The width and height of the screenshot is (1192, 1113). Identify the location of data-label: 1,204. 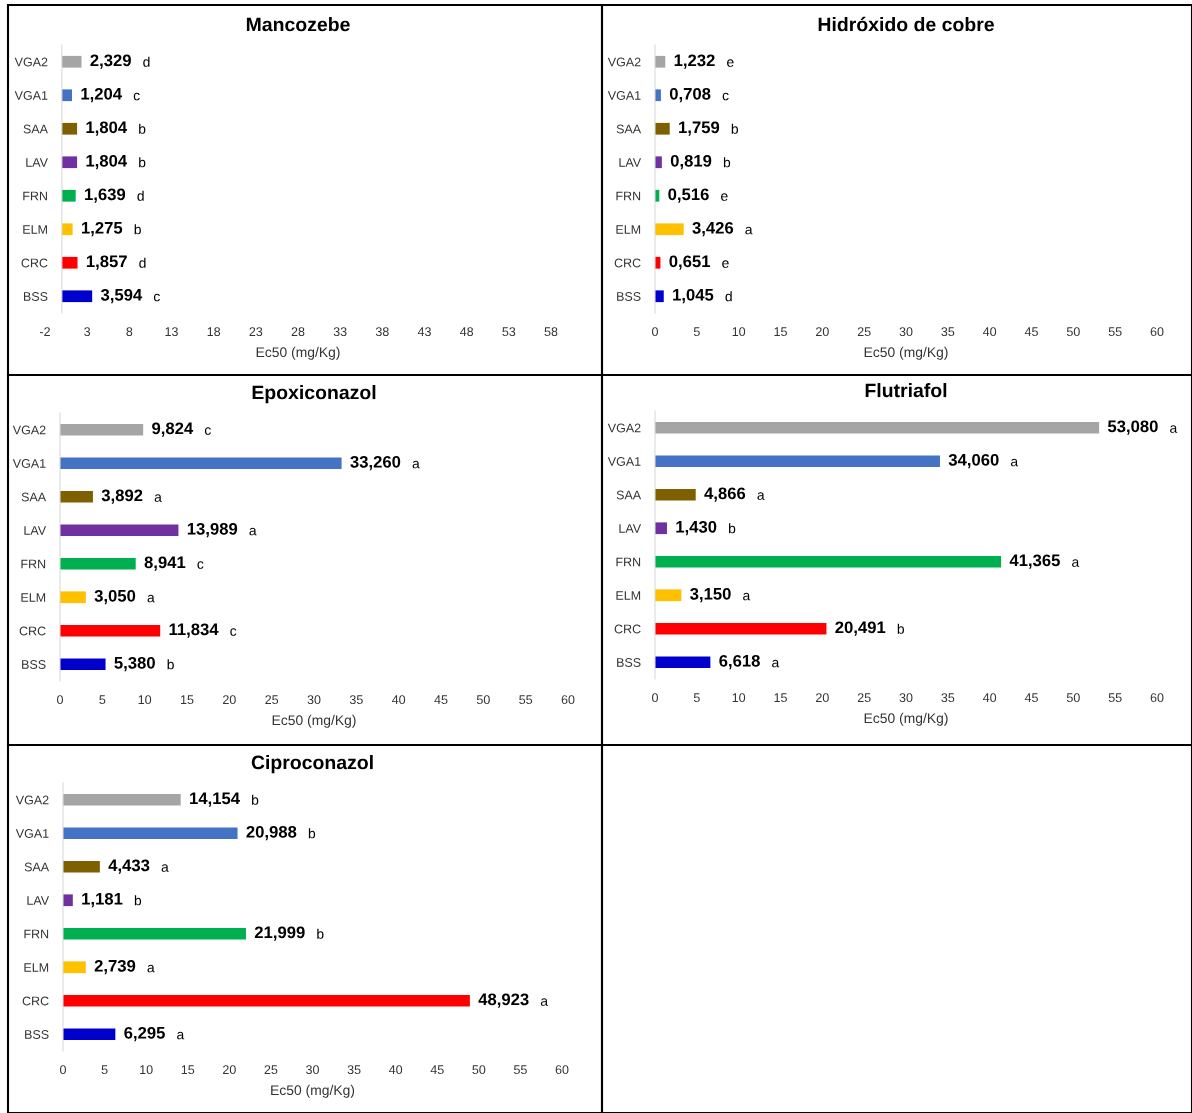
(101, 95).